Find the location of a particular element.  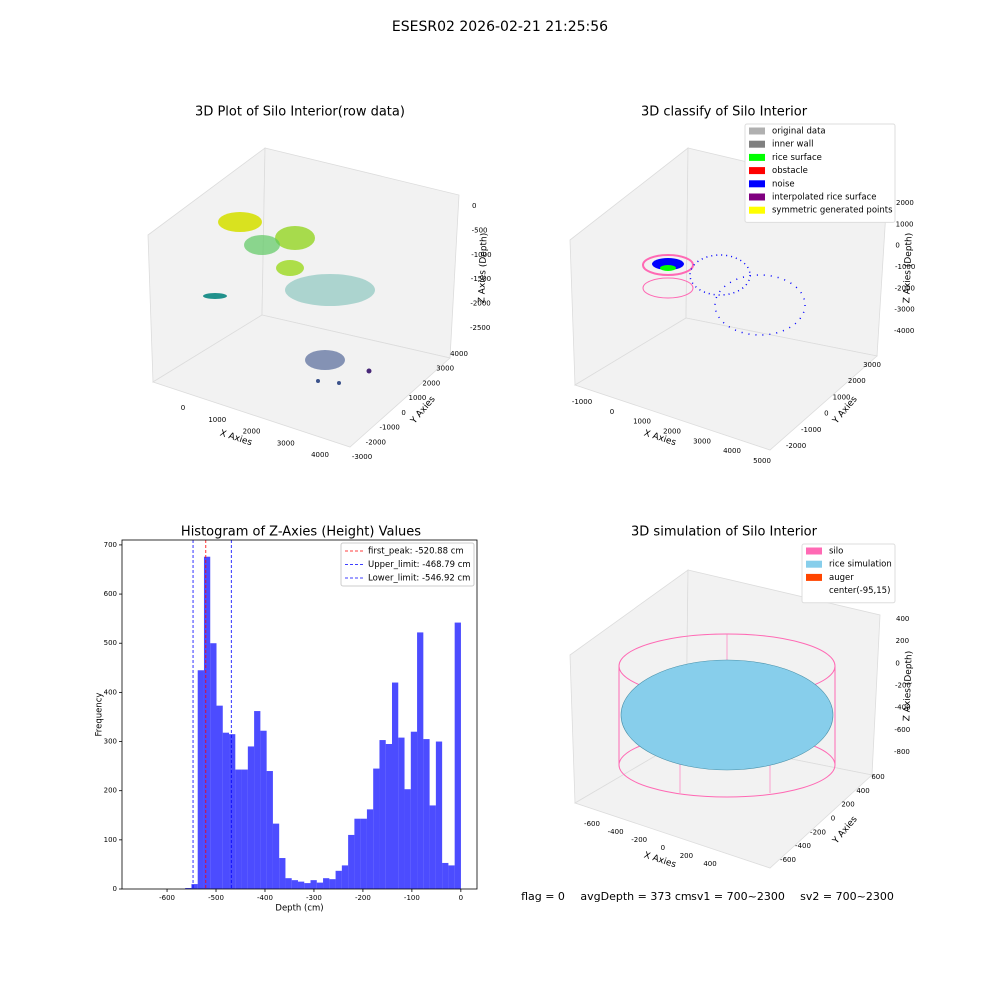

x-tick-label: 5000 is located at coordinates (762, 461).